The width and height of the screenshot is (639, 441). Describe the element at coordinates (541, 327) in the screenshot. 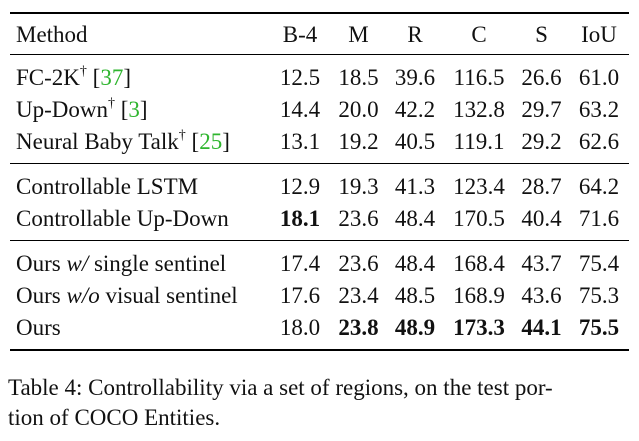

I see `cell-value: 44.1` at that location.